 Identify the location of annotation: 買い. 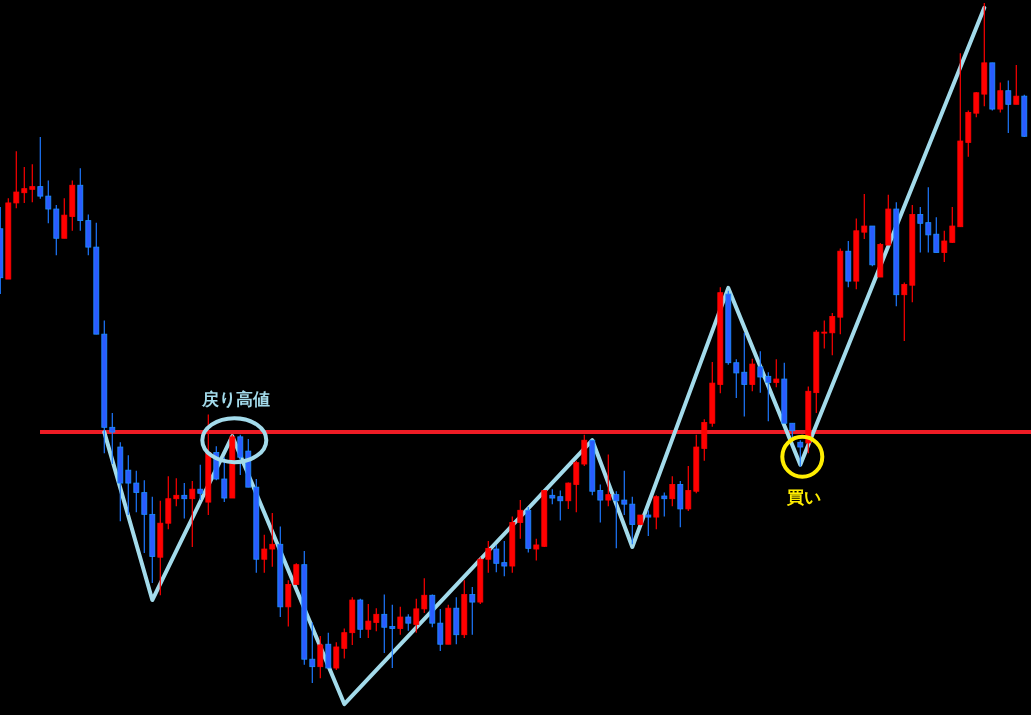
(804, 496).